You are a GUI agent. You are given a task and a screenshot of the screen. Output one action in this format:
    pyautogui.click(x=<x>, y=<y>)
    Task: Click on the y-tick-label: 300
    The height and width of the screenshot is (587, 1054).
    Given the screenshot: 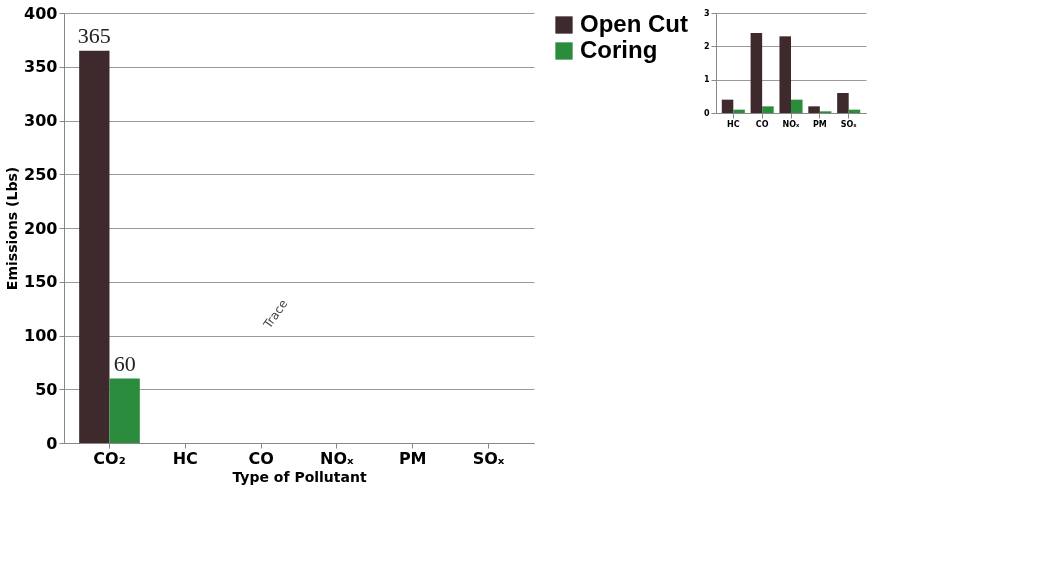 What is the action you would take?
    pyautogui.click(x=41, y=120)
    